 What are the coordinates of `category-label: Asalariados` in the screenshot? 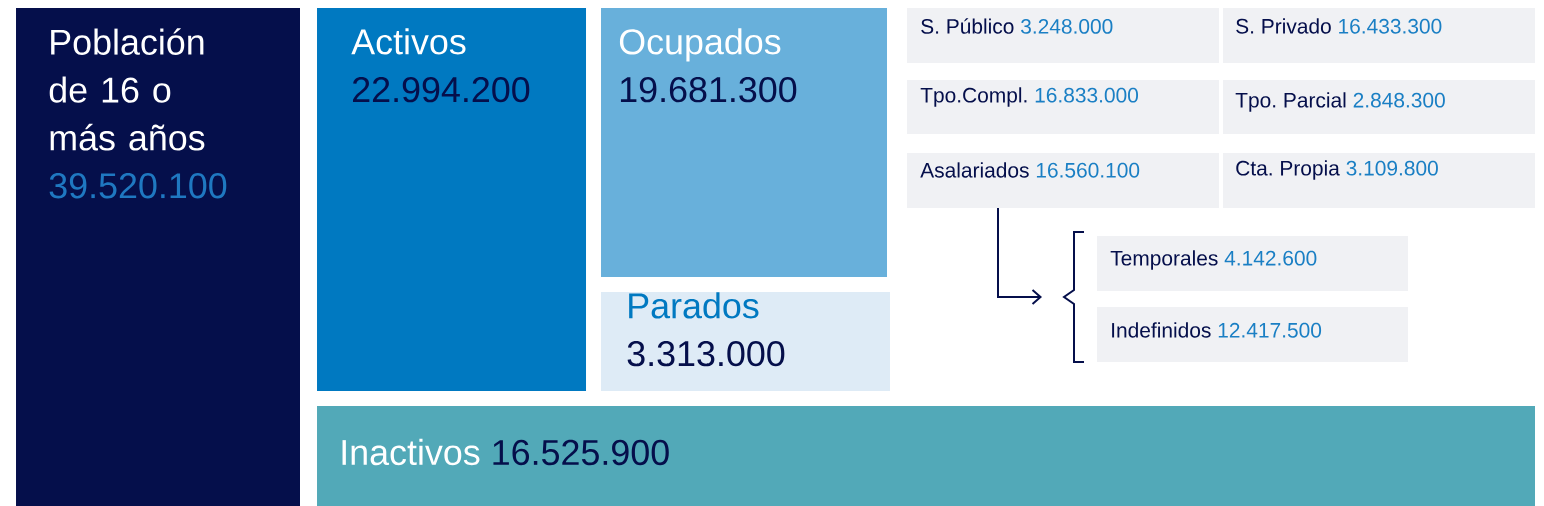 It's located at (974, 170).